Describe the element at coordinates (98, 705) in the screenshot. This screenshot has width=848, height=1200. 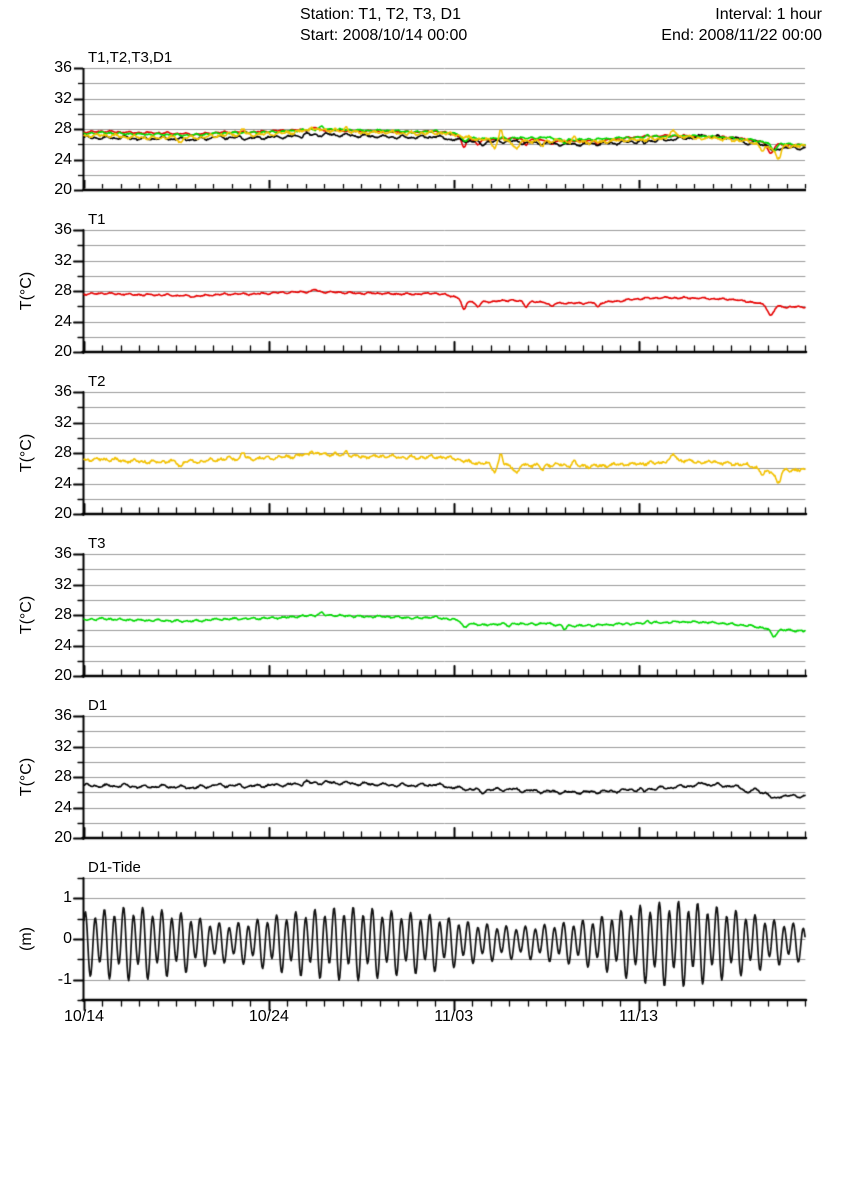
I see `panel-title-d1: D1` at that location.